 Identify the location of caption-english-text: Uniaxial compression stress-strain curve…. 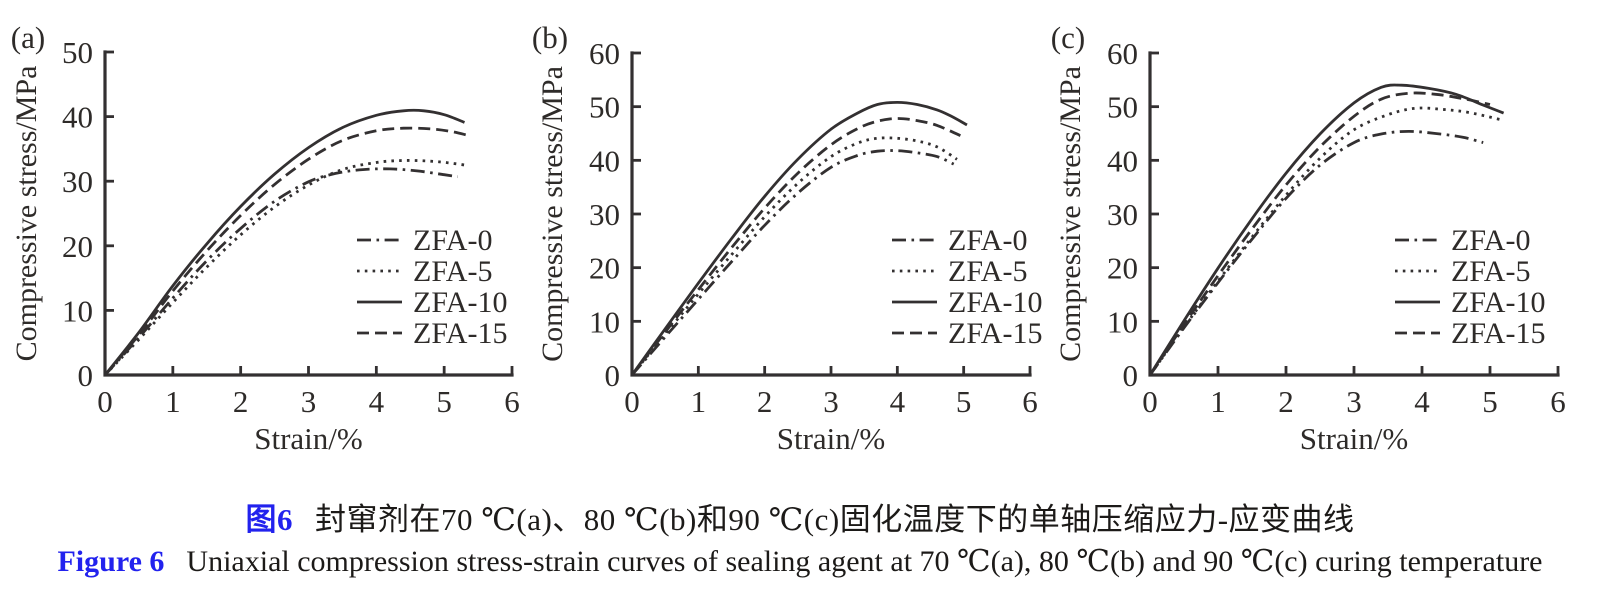
(864, 561).